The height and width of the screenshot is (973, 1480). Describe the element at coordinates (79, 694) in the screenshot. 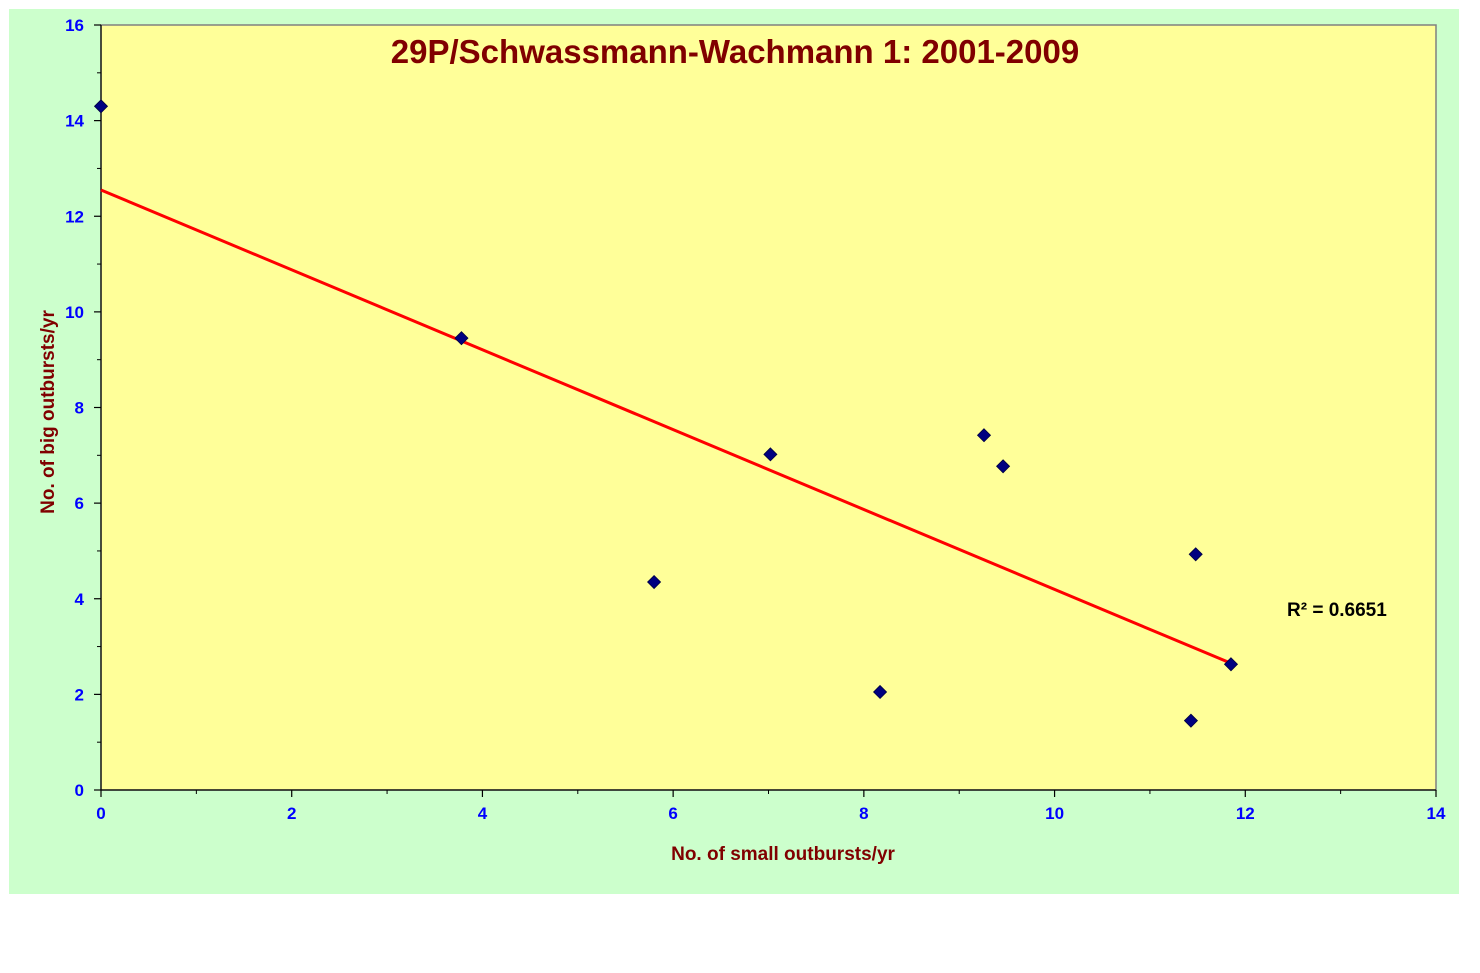

I see `y-tick-label: 2` at that location.